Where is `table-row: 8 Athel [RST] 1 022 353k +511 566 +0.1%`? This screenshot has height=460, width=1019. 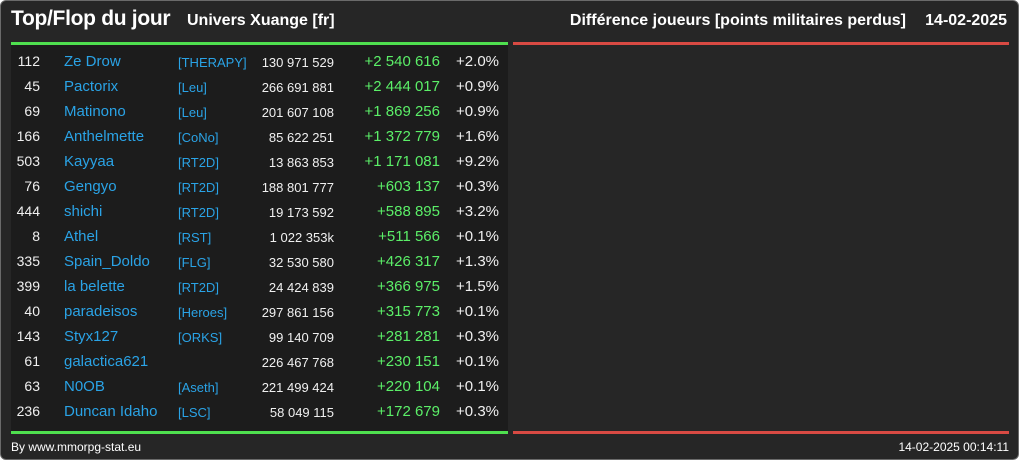
table-row: 8 Athel [RST] 1 022 353k +511 566 +0.1% is located at coordinates (259, 236).